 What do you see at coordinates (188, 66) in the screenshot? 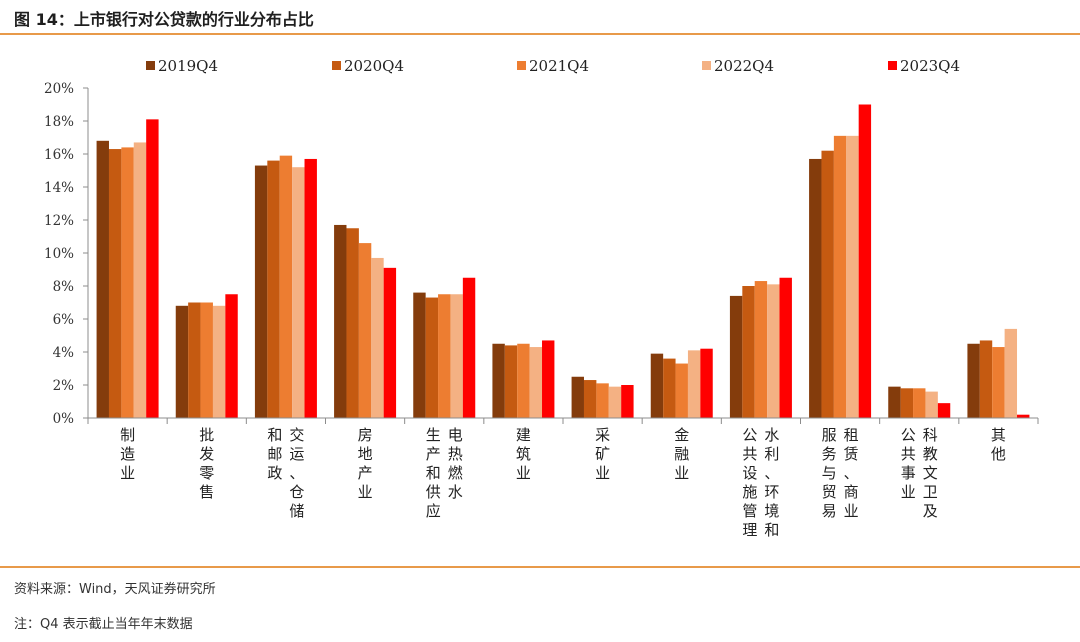
I see `legend-label: 2019Q4` at bounding box center [188, 66].